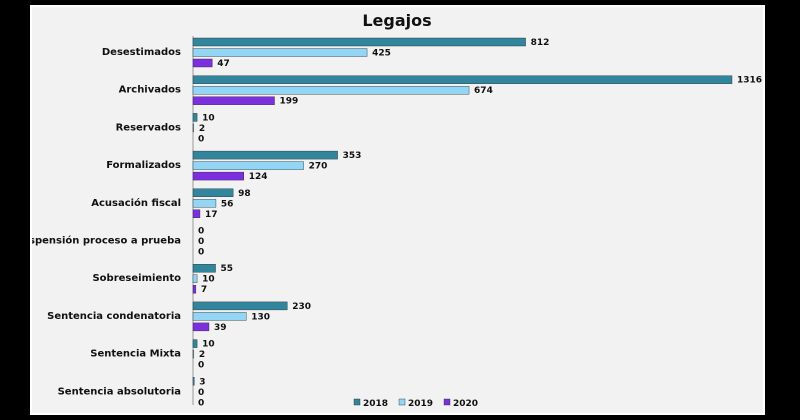  What do you see at coordinates (220, 328) in the screenshot?
I see `data-label: 39` at bounding box center [220, 328].